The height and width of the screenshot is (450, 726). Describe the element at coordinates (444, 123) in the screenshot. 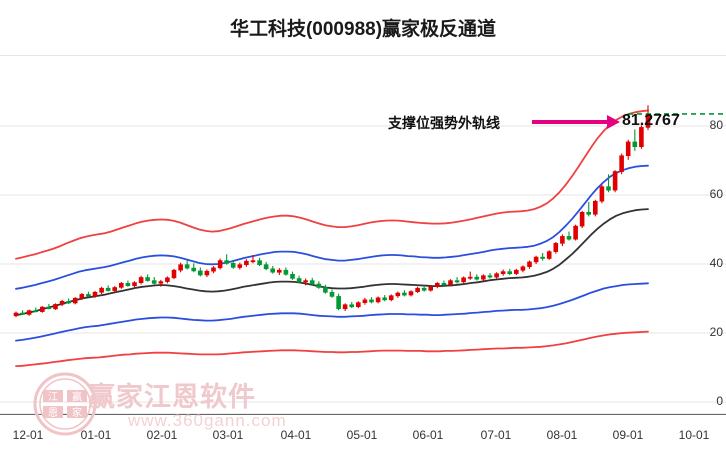

I see `annotation-label: 支撑位强势外轨线` at that location.